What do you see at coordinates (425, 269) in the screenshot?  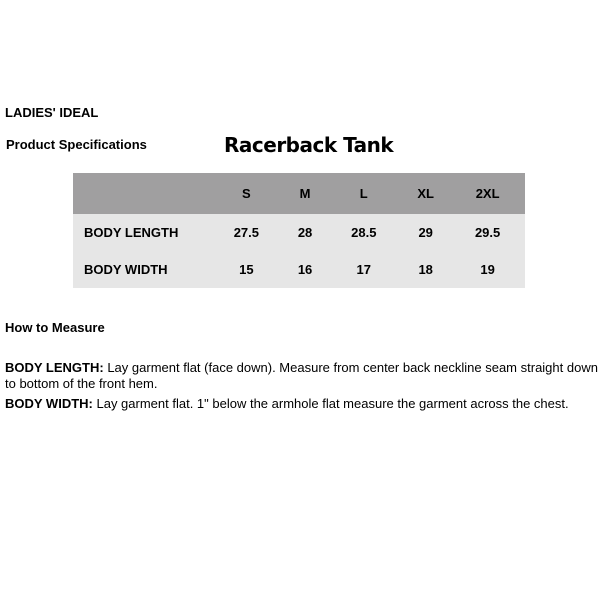 I see `table-cell: 18` at bounding box center [425, 269].